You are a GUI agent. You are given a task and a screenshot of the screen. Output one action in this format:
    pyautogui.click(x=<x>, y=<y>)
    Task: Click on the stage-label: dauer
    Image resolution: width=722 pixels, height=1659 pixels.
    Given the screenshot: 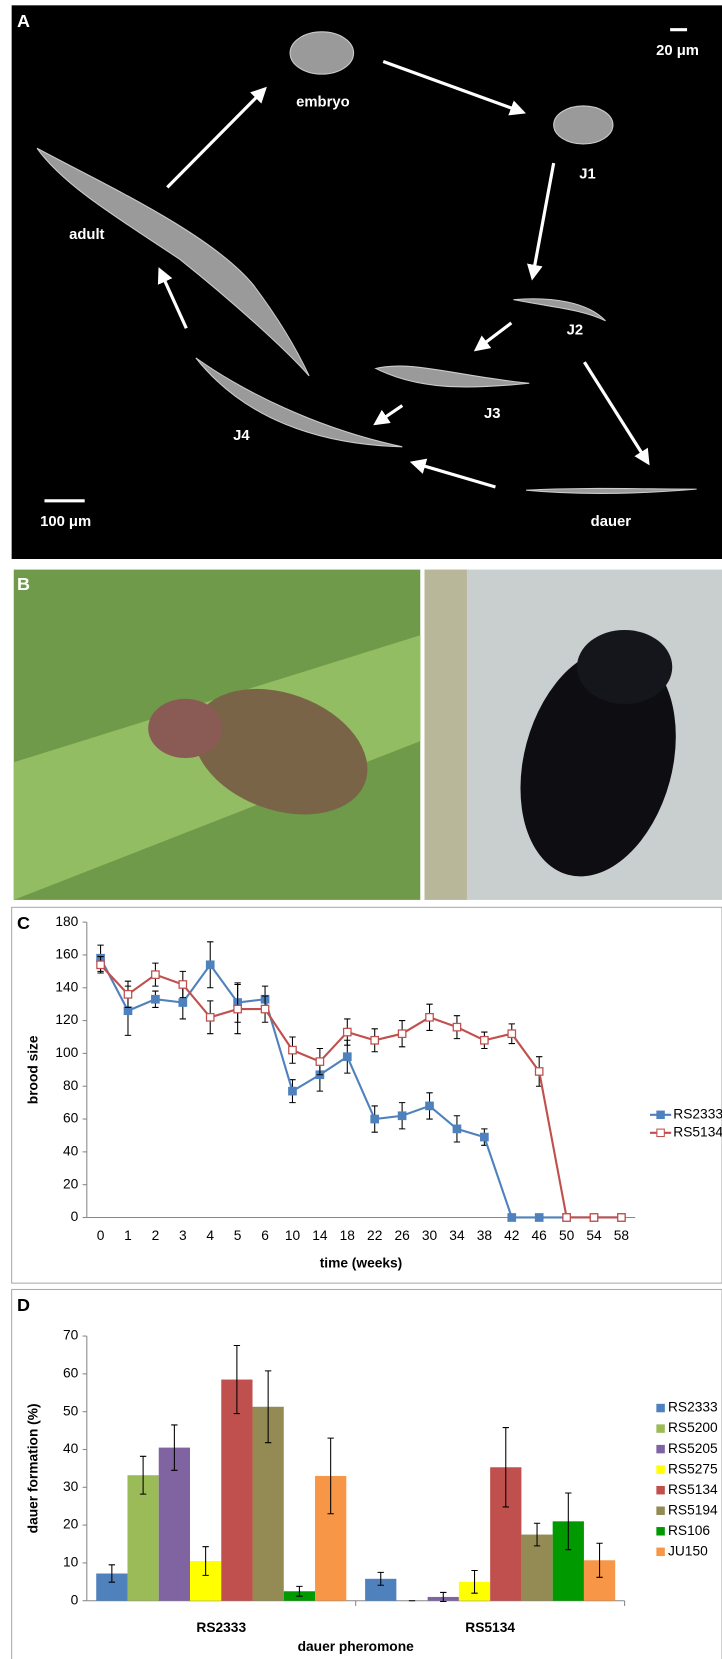 What is the action you would take?
    pyautogui.click(x=611, y=522)
    